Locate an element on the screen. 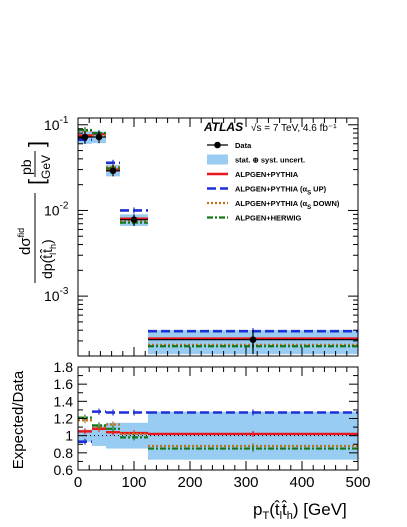  legend-label: ALPGEN+PYTHIA is located at coordinates (267, 174).